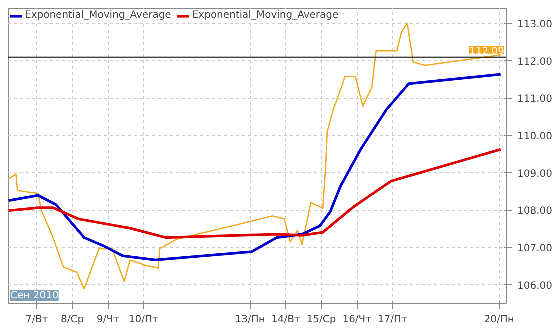 This screenshot has width=555, height=328. I want to click on y-tick-label: 111.00, so click(535, 100).